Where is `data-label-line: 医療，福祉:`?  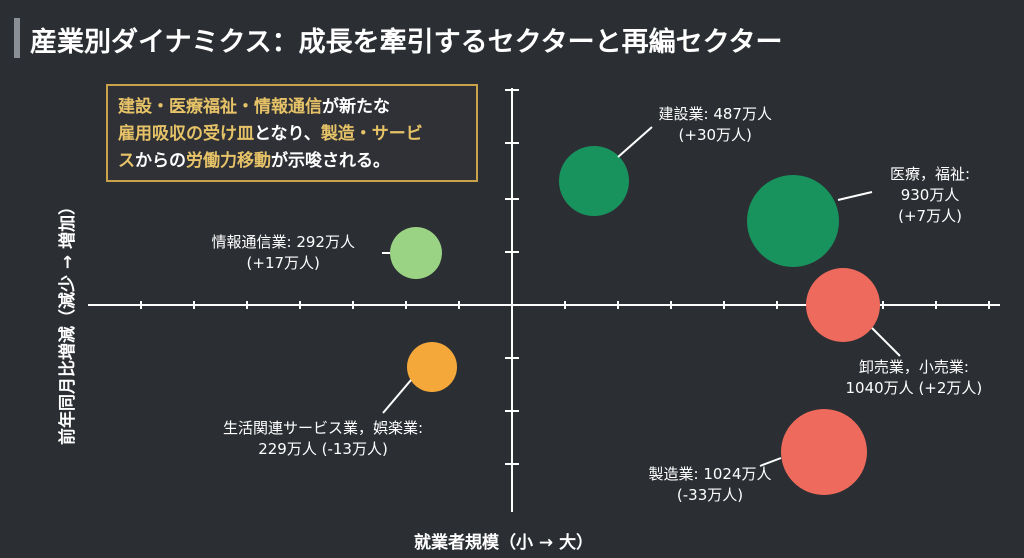
data-label-line: 医療，福祉: is located at coordinates (930, 174).